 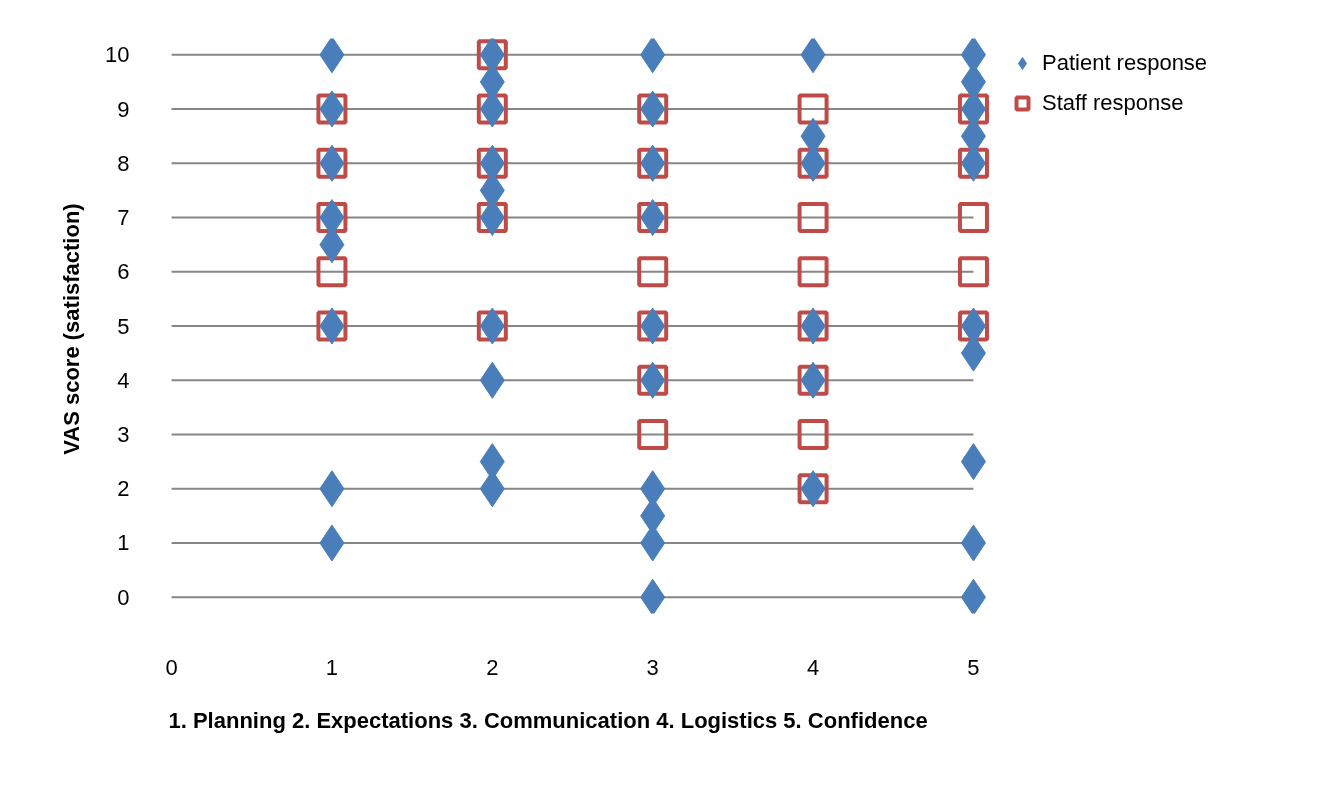 What do you see at coordinates (123, 109) in the screenshot?
I see `y-tick-label: 9` at bounding box center [123, 109].